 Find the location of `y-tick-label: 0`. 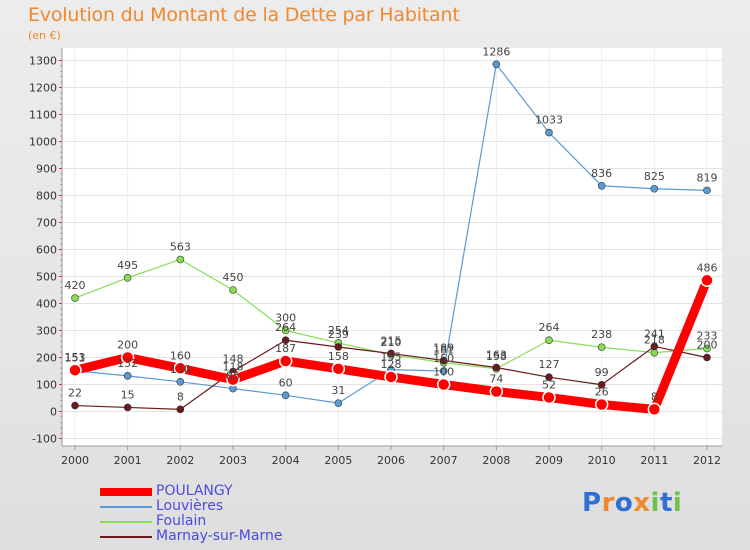

y-tick-label: 0 is located at coordinates (53, 412).